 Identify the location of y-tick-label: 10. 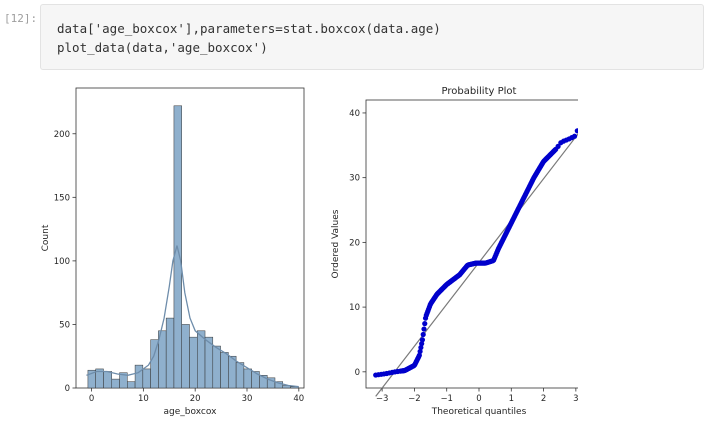
(354, 308).